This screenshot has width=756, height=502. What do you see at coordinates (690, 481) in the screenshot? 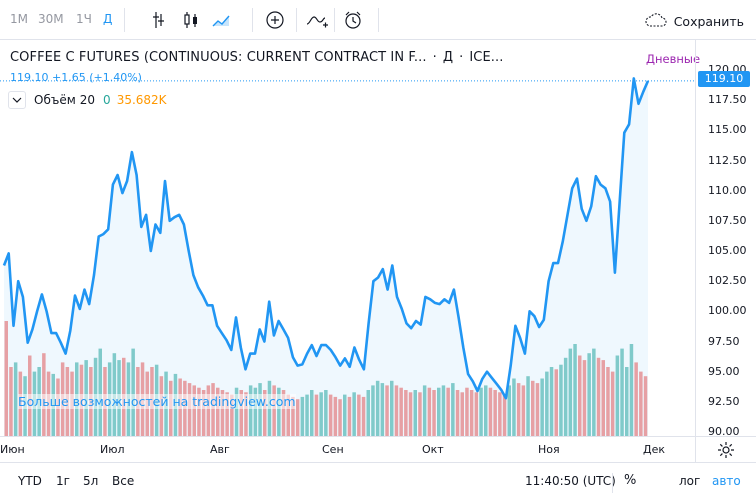
I see `log-scale-toggle: лог` at bounding box center [690, 481].